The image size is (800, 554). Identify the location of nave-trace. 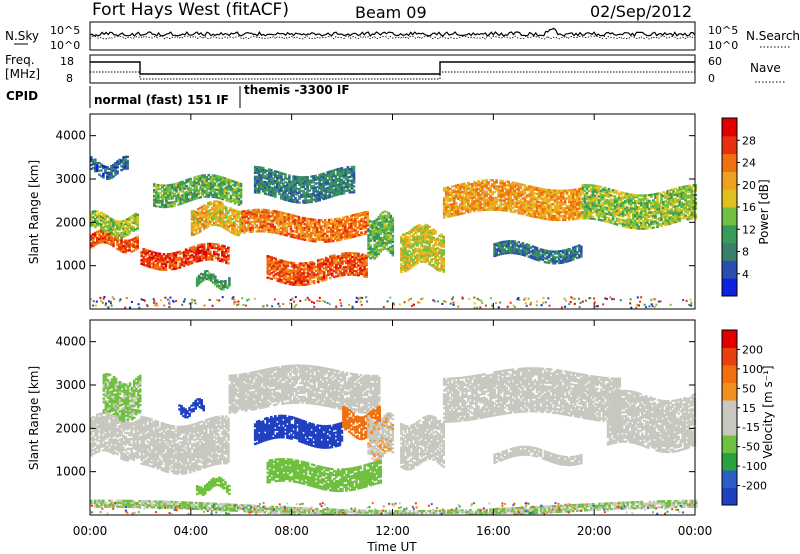
(392, 75).